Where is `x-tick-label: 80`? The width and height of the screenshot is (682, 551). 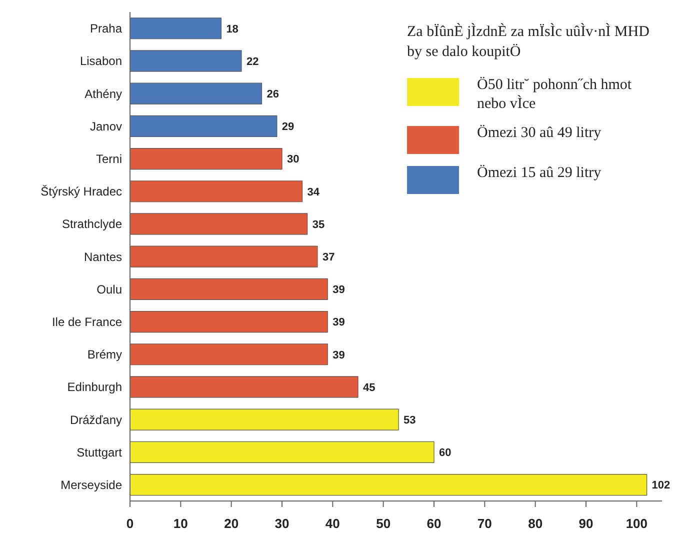 x-tick-label: 80 is located at coordinates (535, 524).